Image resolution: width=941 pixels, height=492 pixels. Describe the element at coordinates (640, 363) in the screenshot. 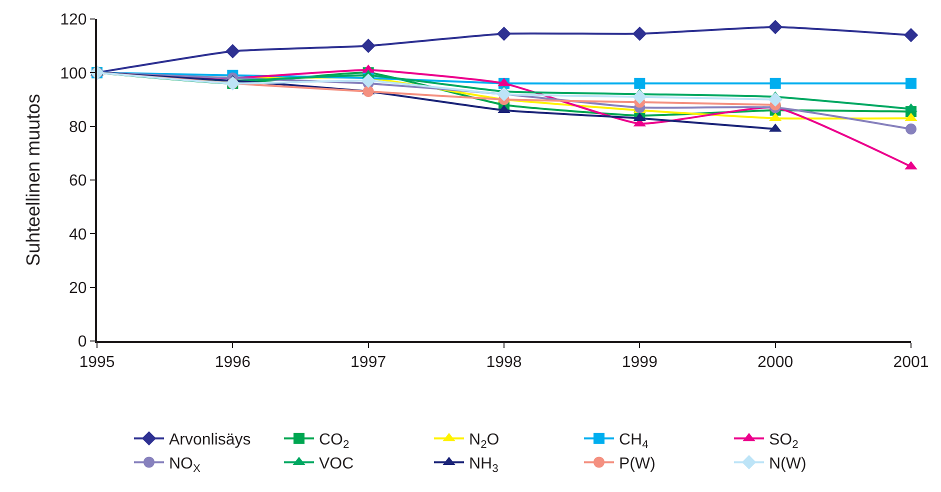

I see `x-tick-label: 1999` at that location.